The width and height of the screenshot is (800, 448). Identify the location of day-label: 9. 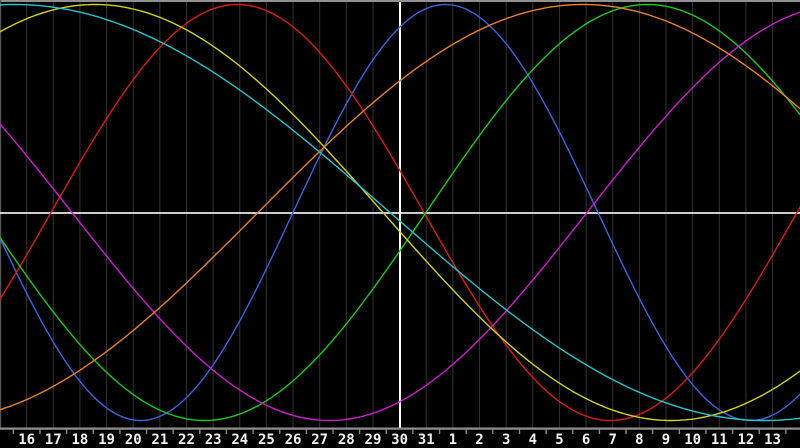
(666, 440).